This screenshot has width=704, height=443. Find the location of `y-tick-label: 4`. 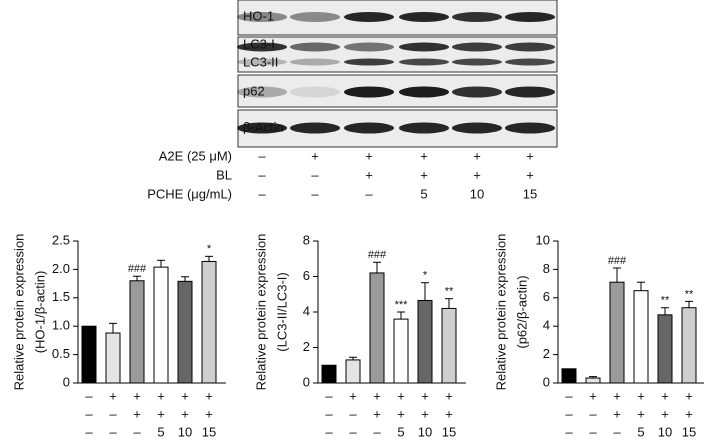

y-tick-label: 4 is located at coordinates (306, 310).